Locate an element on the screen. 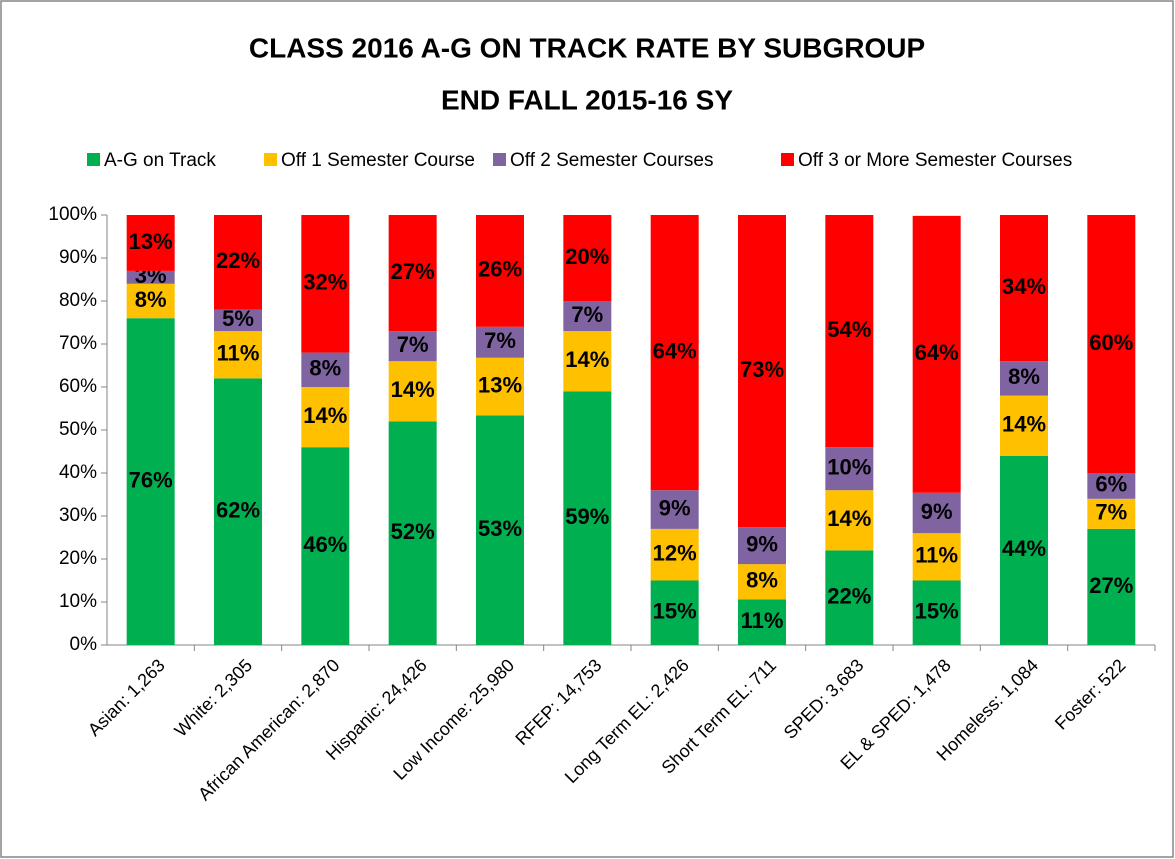 This screenshot has width=1175, height=859. data-label: 73% is located at coordinates (762, 369).